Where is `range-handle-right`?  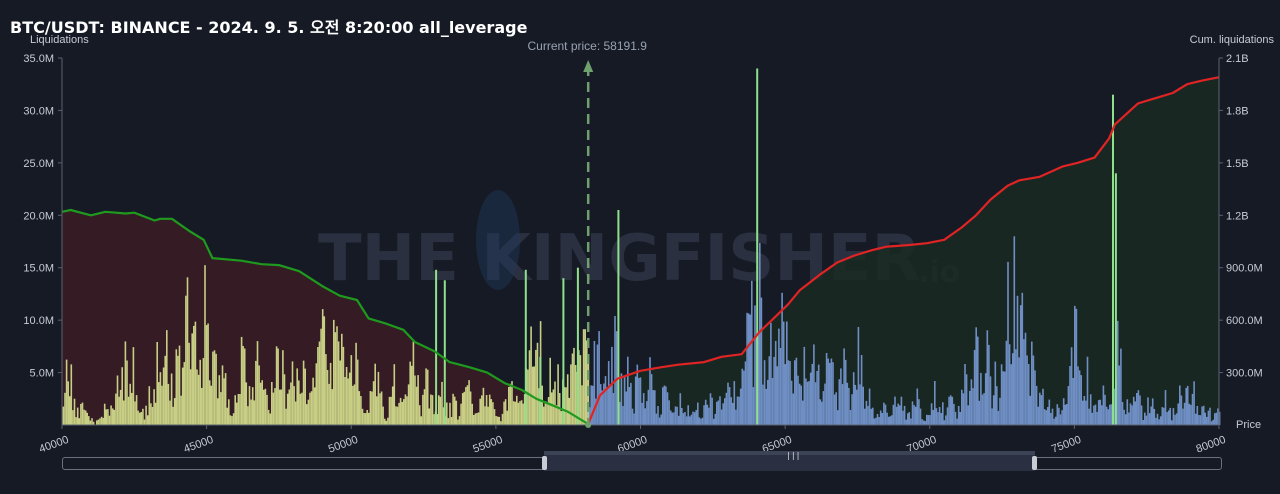
range-handle-right is located at coordinates (1034, 463).